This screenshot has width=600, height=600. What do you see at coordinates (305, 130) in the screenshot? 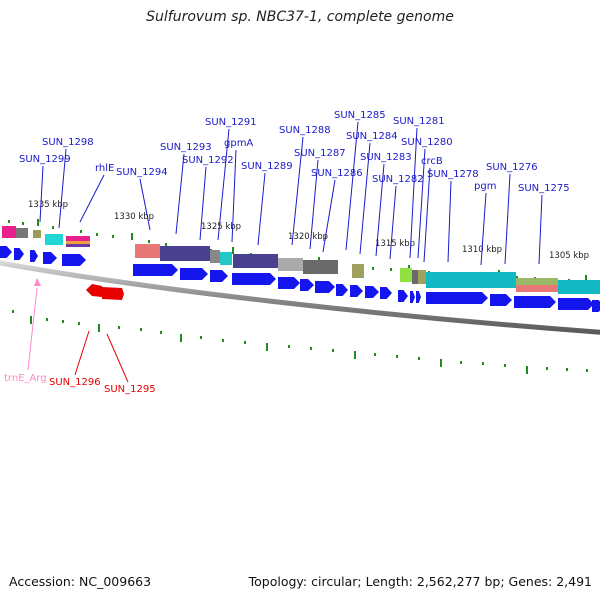
I see `gene-label: SUN_1288` at bounding box center [305, 130].